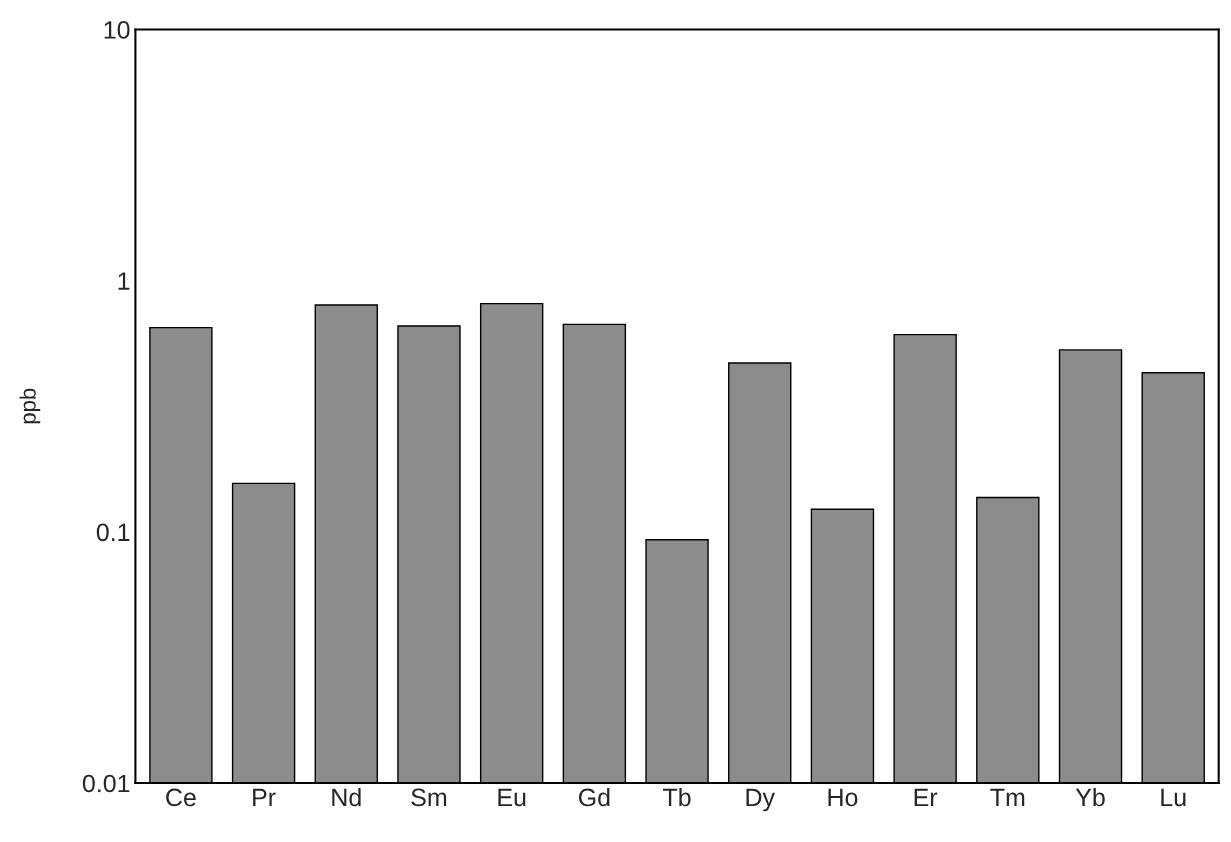  I want to click on y-tick-label: 10, so click(117, 30).